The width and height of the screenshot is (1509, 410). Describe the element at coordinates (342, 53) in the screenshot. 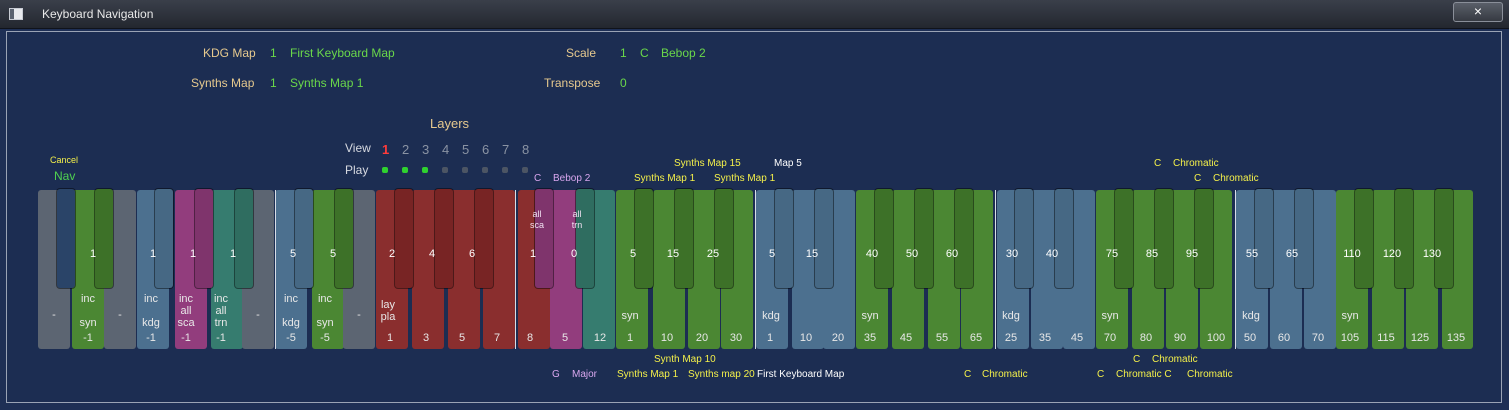

I see `kdg-map-name: First Keyboard Map` at that location.